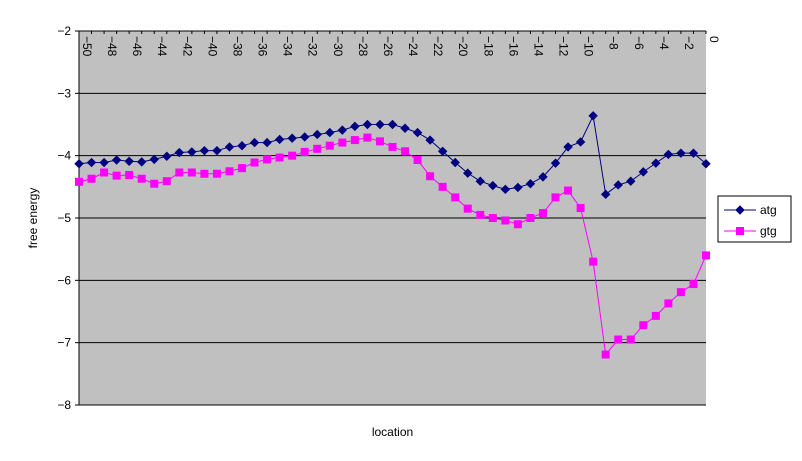  What do you see at coordinates (689, 43) in the screenshot?
I see `x-tick-label: −2` at bounding box center [689, 43].